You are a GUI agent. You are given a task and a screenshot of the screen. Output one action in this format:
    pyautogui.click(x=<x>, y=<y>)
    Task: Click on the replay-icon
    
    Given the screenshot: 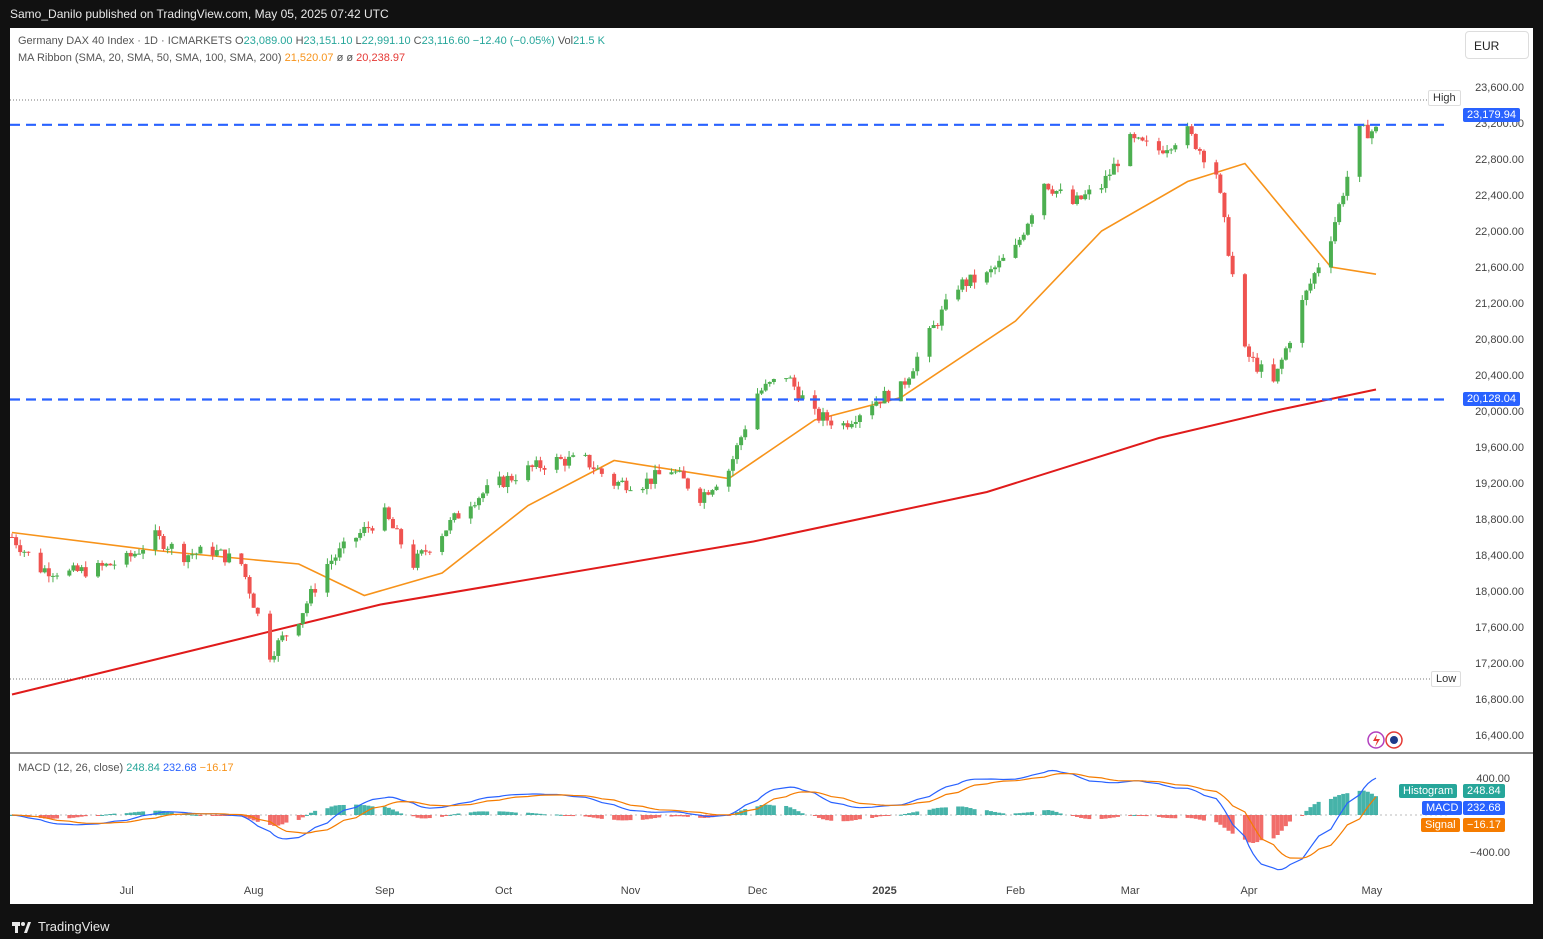 What is the action you would take?
    pyautogui.click(x=1394, y=740)
    